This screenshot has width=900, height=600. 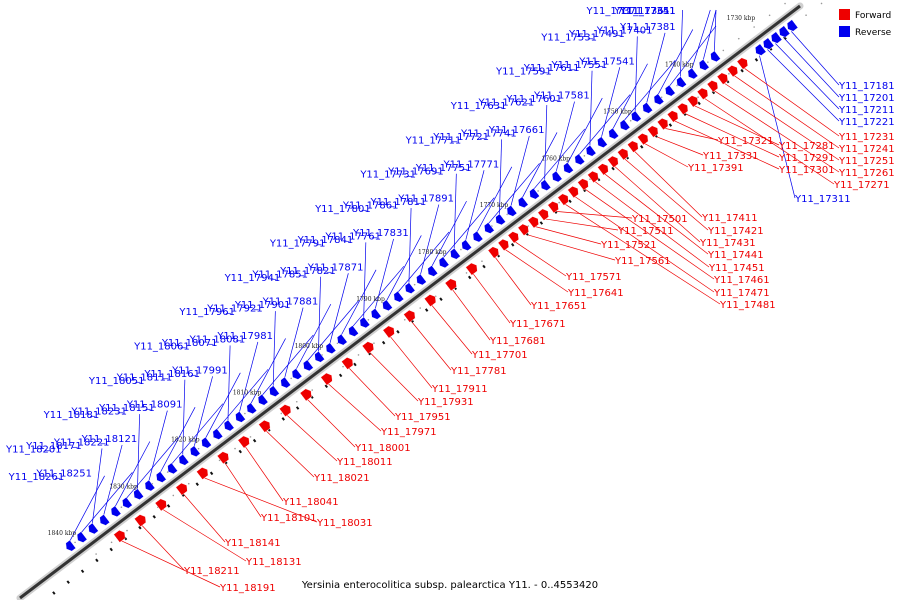 I want to click on kbp-tick-label: 1830 kbp, so click(x=123, y=486).